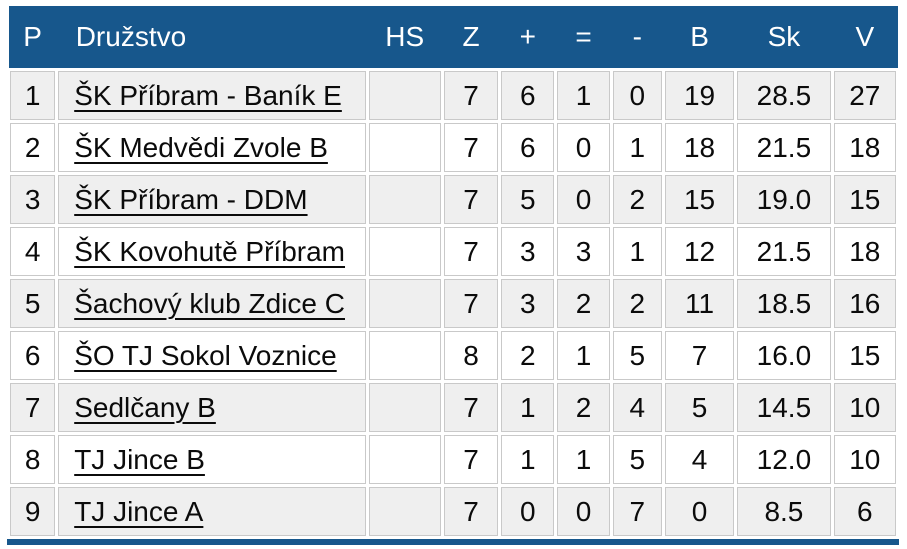  What do you see at coordinates (212, 38) in the screenshot?
I see `col-header-team: Družstvo` at bounding box center [212, 38].